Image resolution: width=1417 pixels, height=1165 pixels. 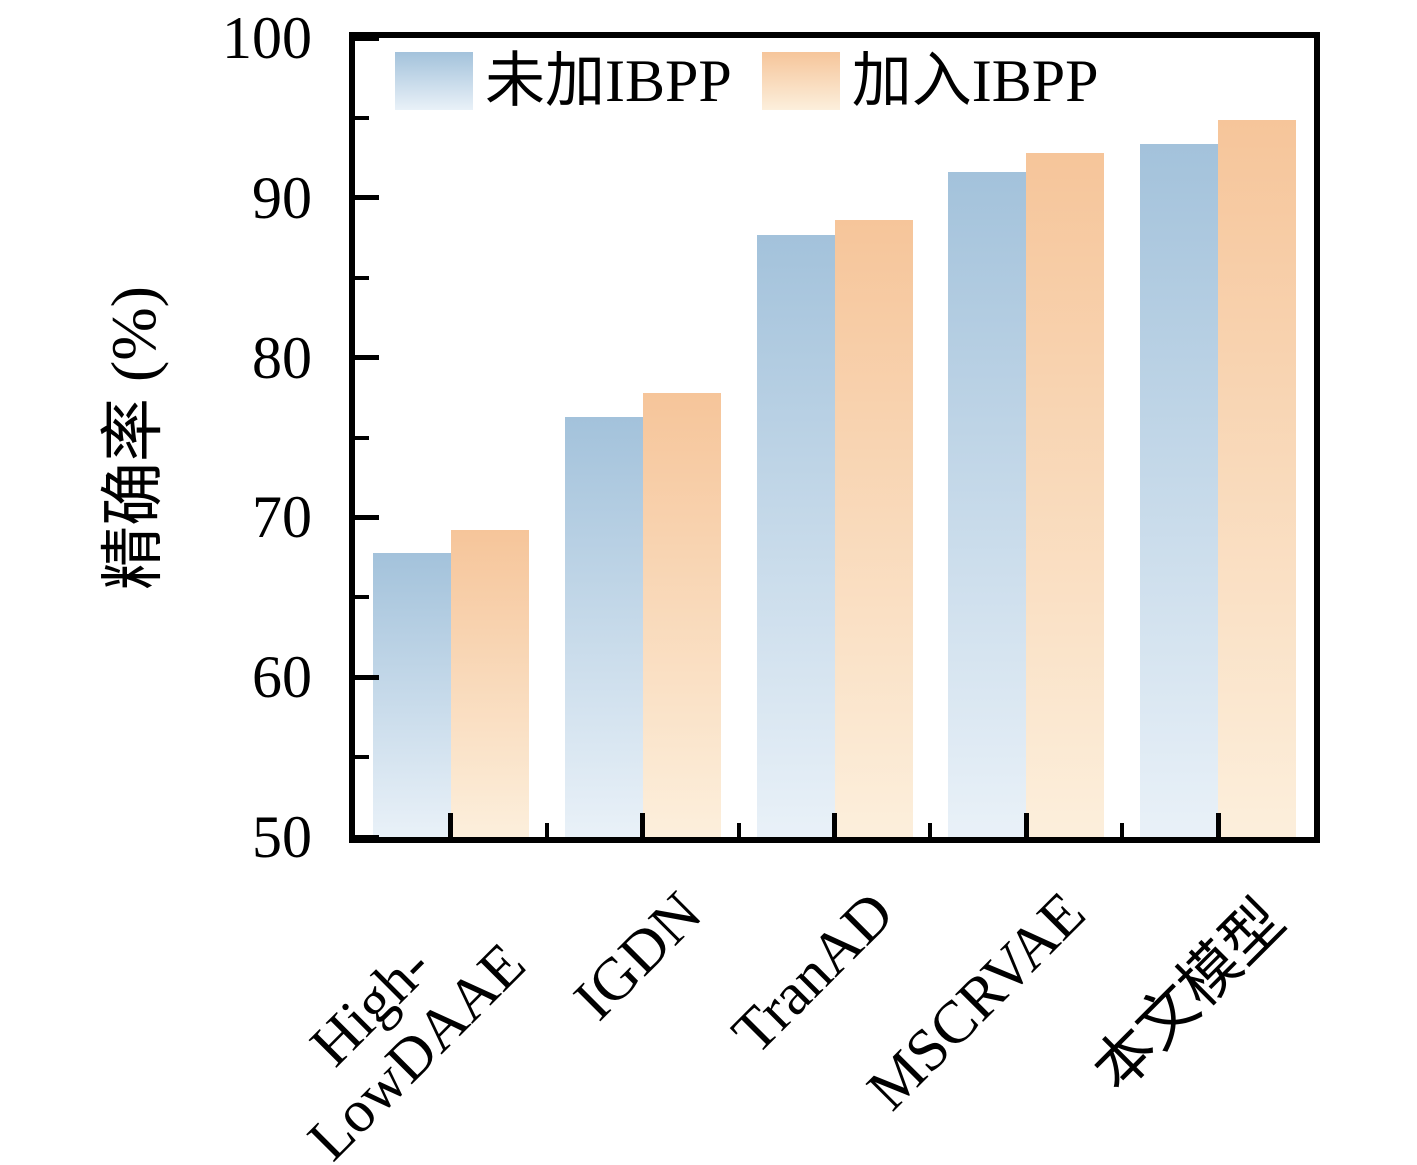 What do you see at coordinates (873, 528) in the screenshot?
I see `bar-series1-cat2` at bounding box center [873, 528].